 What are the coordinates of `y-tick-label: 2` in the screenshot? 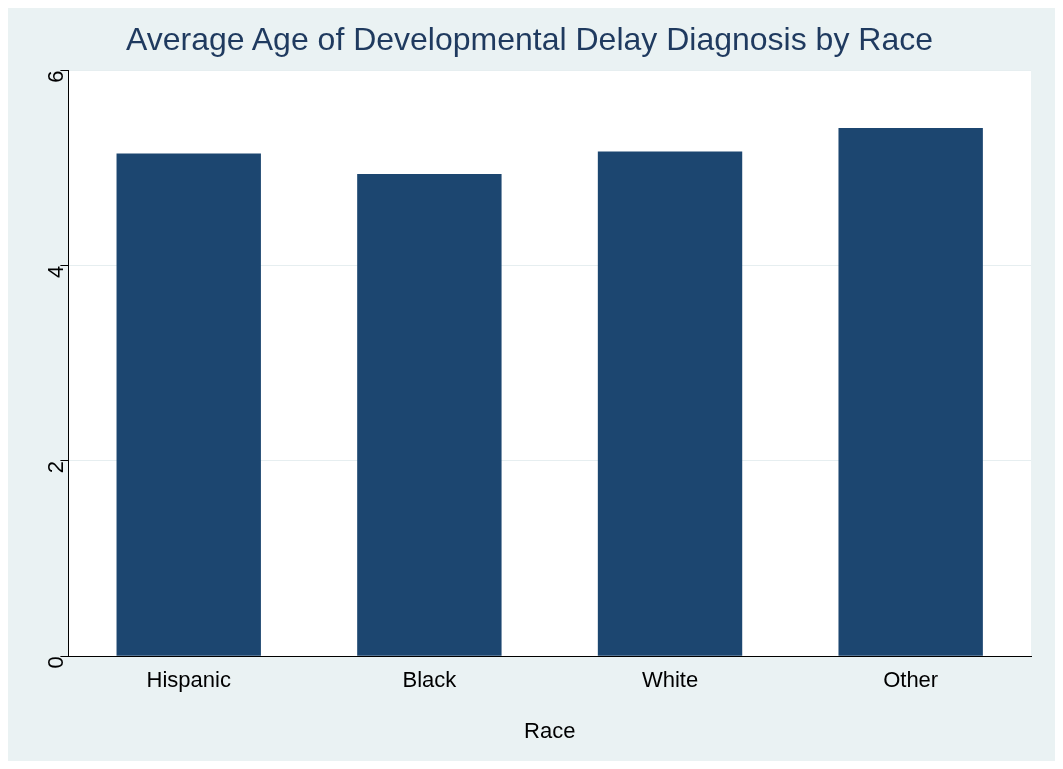 It's located at (56, 467).